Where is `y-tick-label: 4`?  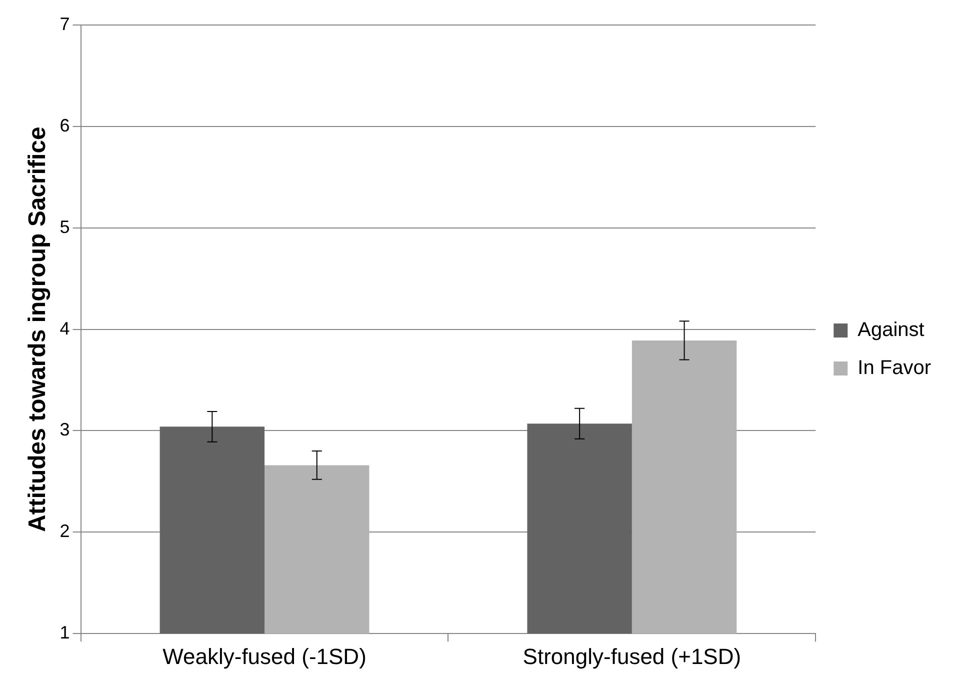 y-tick-label: 4 is located at coordinates (65, 328).